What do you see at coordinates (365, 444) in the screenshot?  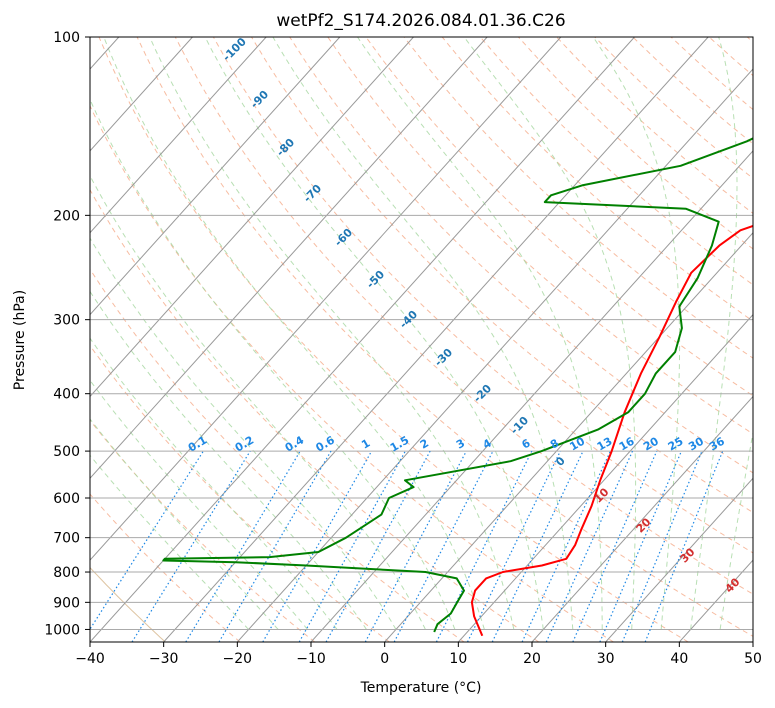 I see `mixing-ratio-label: 1` at bounding box center [365, 444].